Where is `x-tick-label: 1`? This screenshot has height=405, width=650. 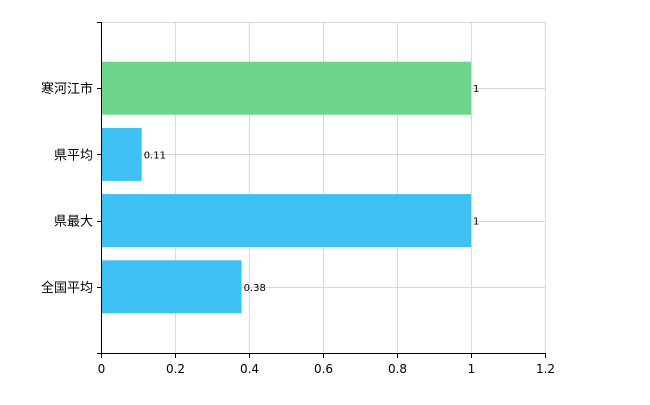 x-tick-label: 1 is located at coordinates (472, 369).